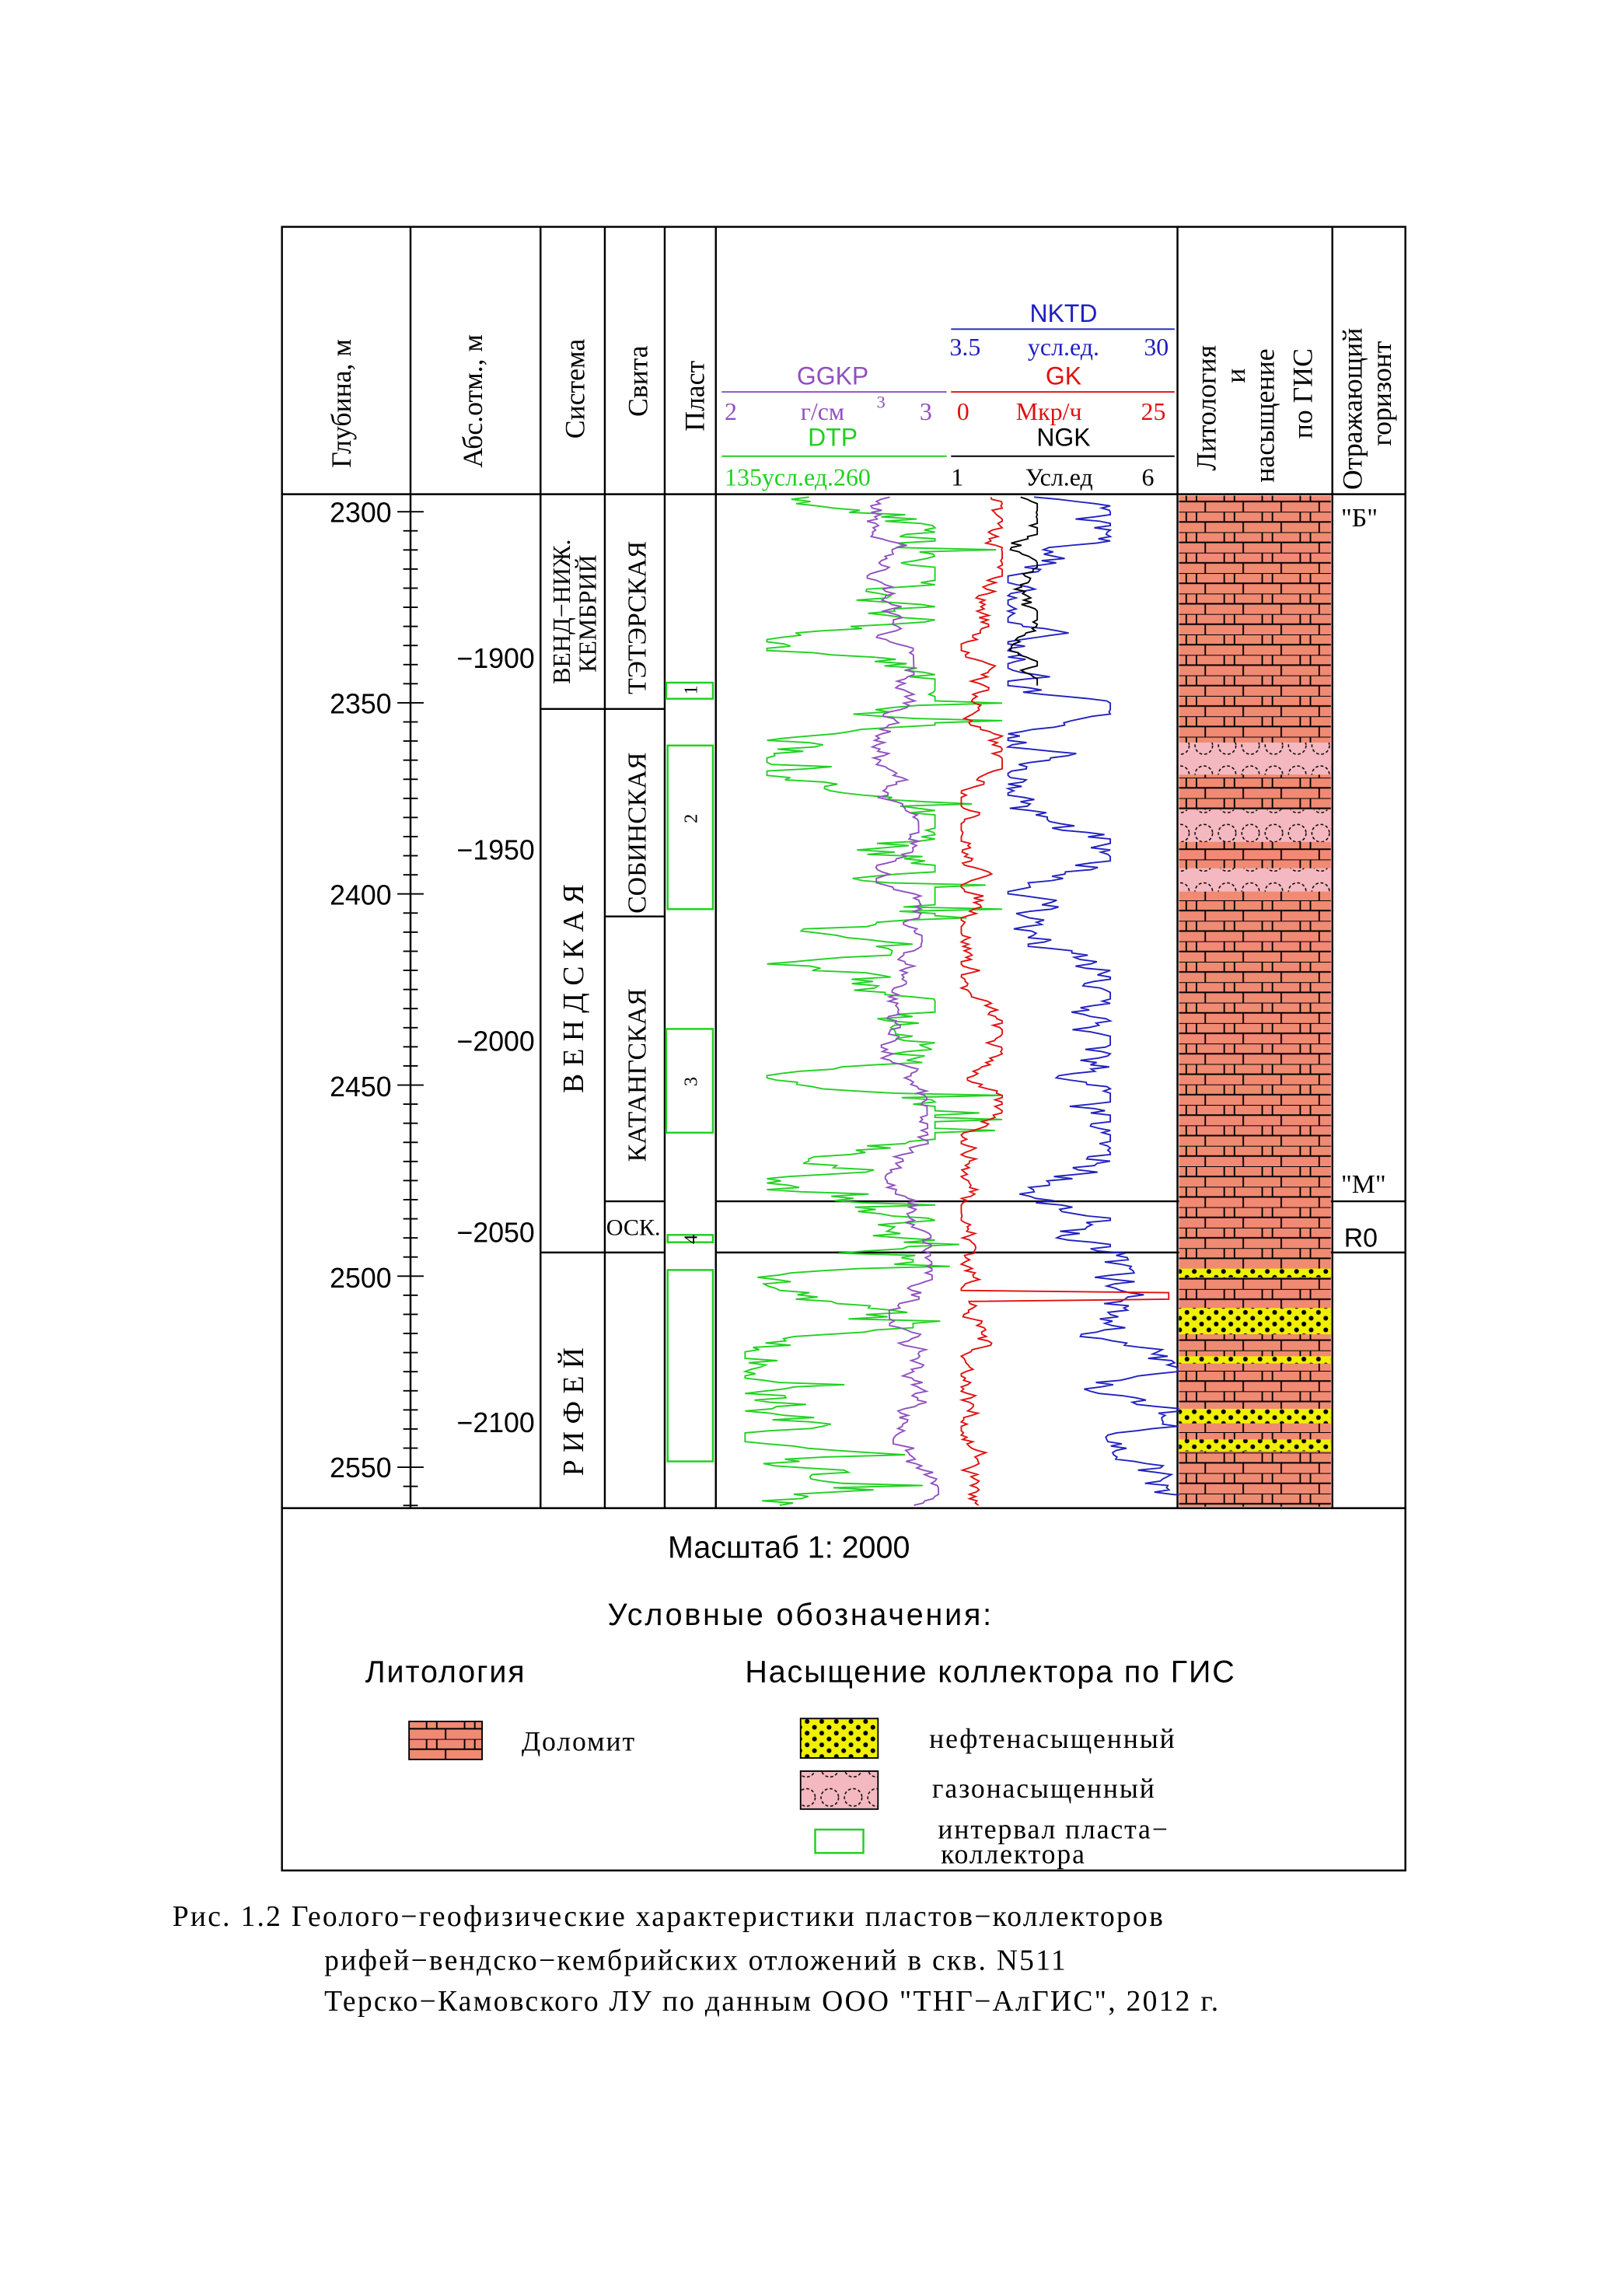 The height and width of the screenshot is (2296, 1607). What do you see at coordinates (1063, 376) in the screenshot?
I see `gk-name: GK` at bounding box center [1063, 376].